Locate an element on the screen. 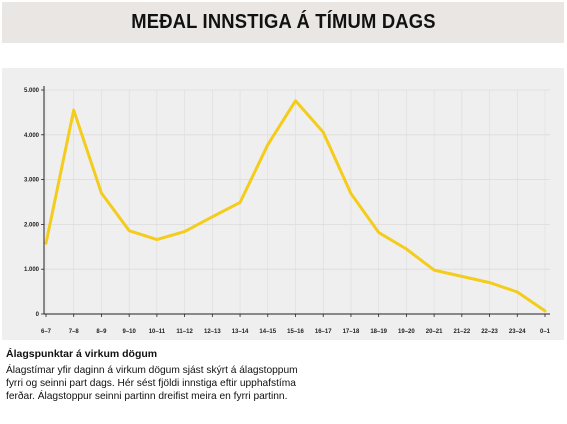  x-tick-label: 9–10 is located at coordinates (129, 332).